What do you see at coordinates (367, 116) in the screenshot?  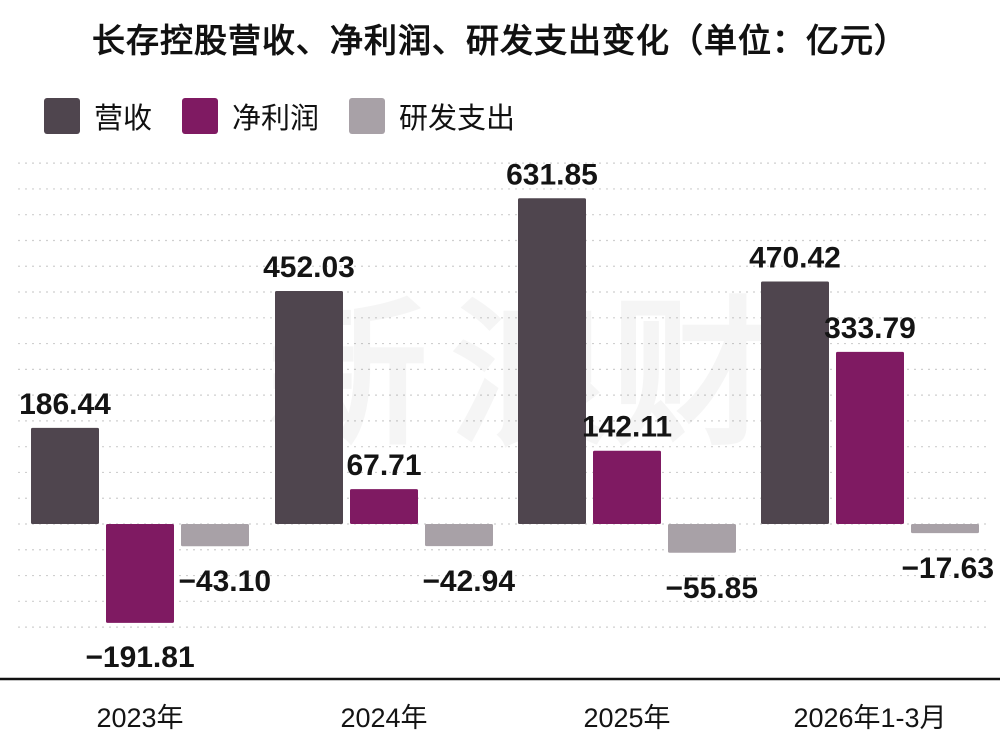 I see `legend-swatch-rd-expense` at bounding box center [367, 116].